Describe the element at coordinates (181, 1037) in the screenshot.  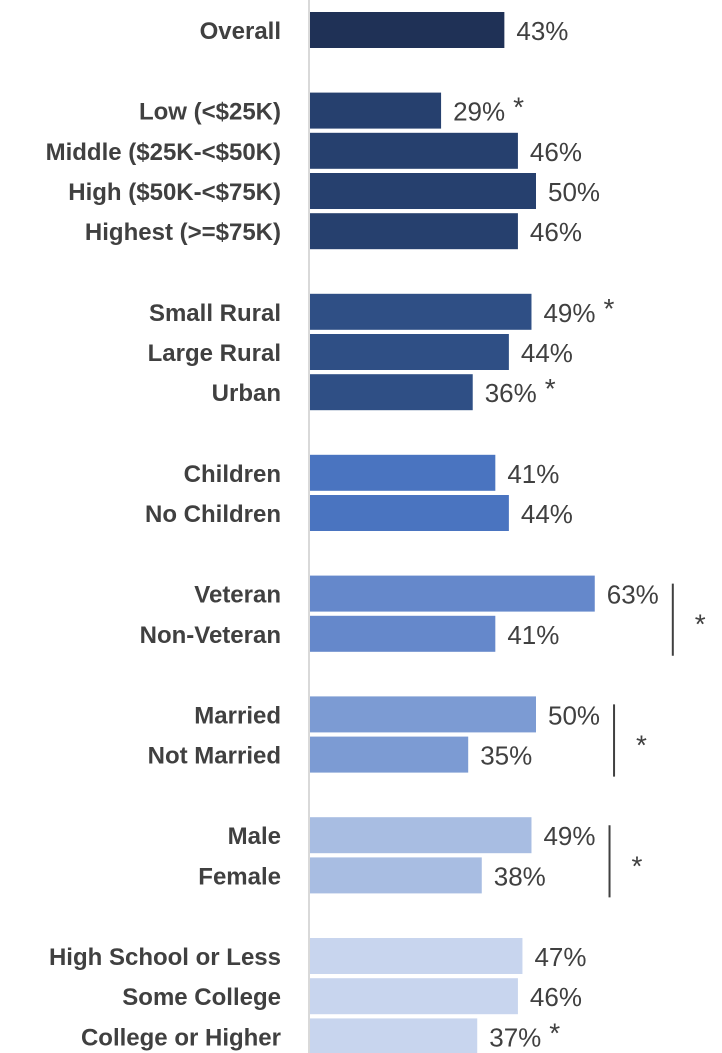
I see `category-label: College or Higher` at that location.